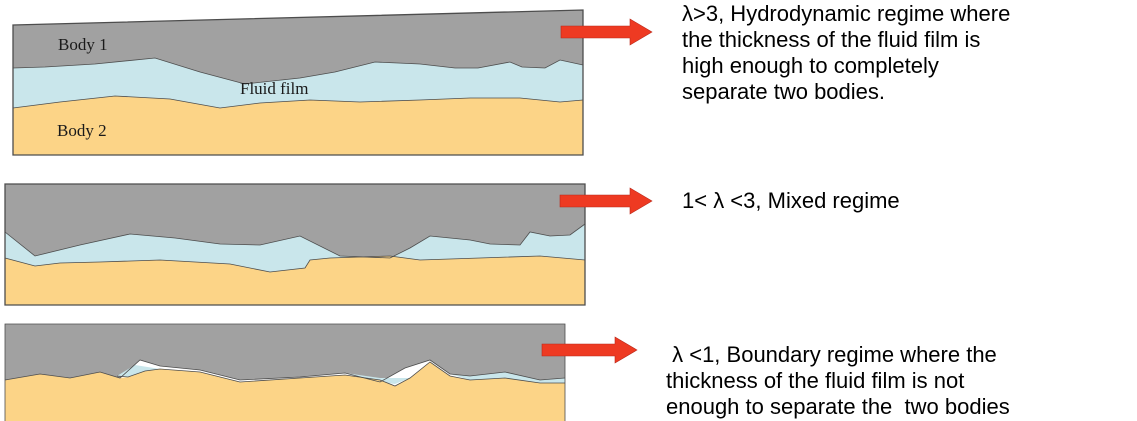  I want to click on label-fluid-film: Fluid film, so click(274, 88).